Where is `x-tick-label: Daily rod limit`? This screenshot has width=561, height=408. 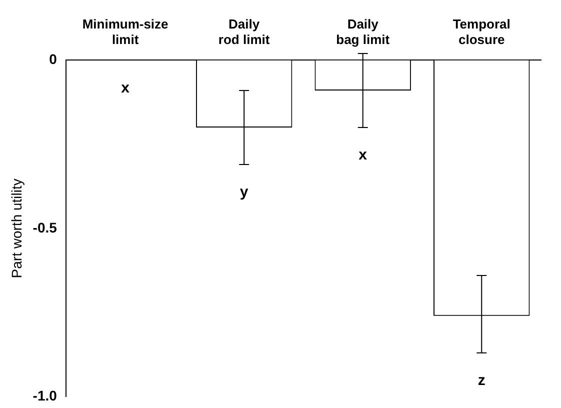 x-tick-label: Daily rod limit is located at coordinates (244, 31).